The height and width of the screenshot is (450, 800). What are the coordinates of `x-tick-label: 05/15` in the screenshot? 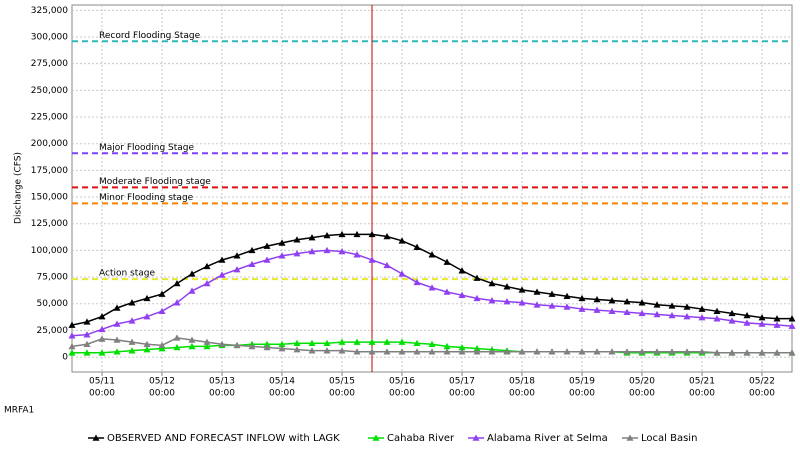 It's located at (342, 382).